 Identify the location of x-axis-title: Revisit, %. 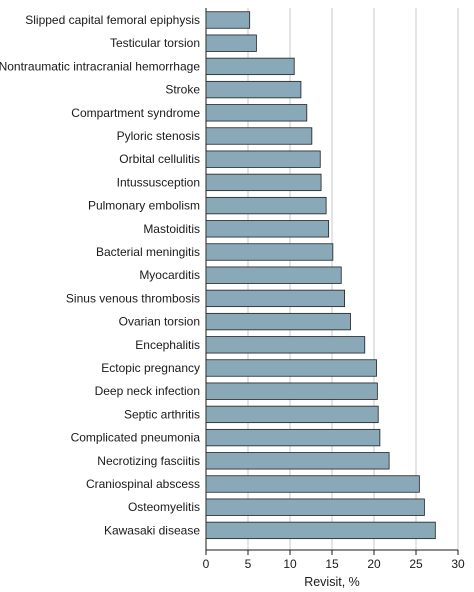
(332, 582).